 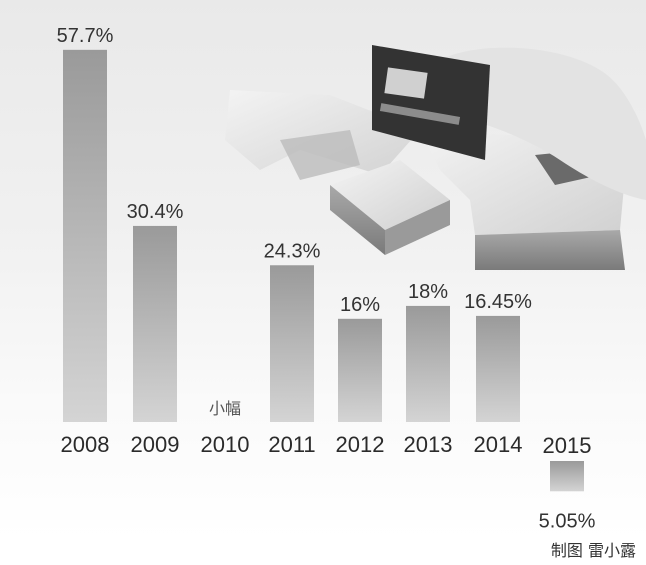 I want to click on x-tick-label-2009: 2009, so click(x=155, y=444).